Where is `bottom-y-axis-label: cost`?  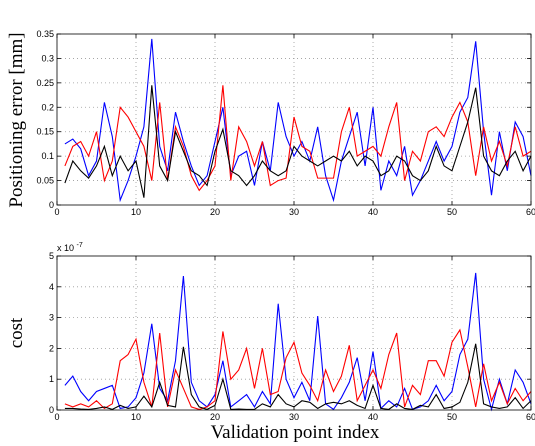
bottom-y-axis-label: cost is located at coordinates (16, 332).